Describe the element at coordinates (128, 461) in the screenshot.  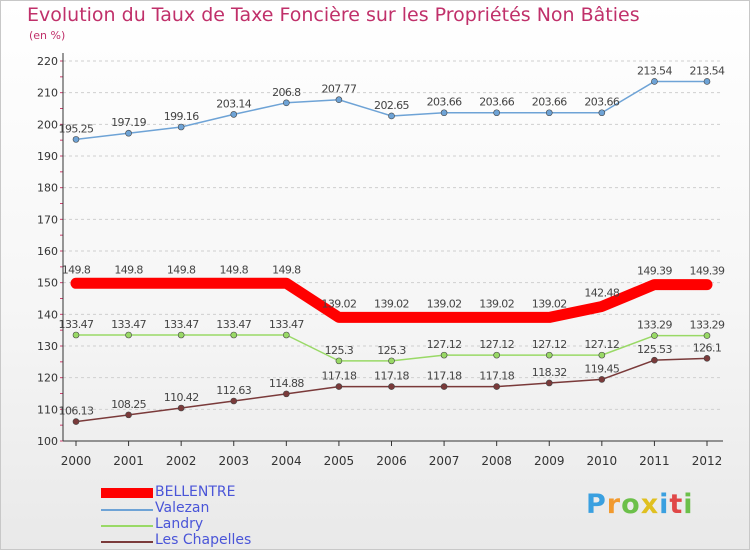
I see `x-tick-label: 2001` at that location.